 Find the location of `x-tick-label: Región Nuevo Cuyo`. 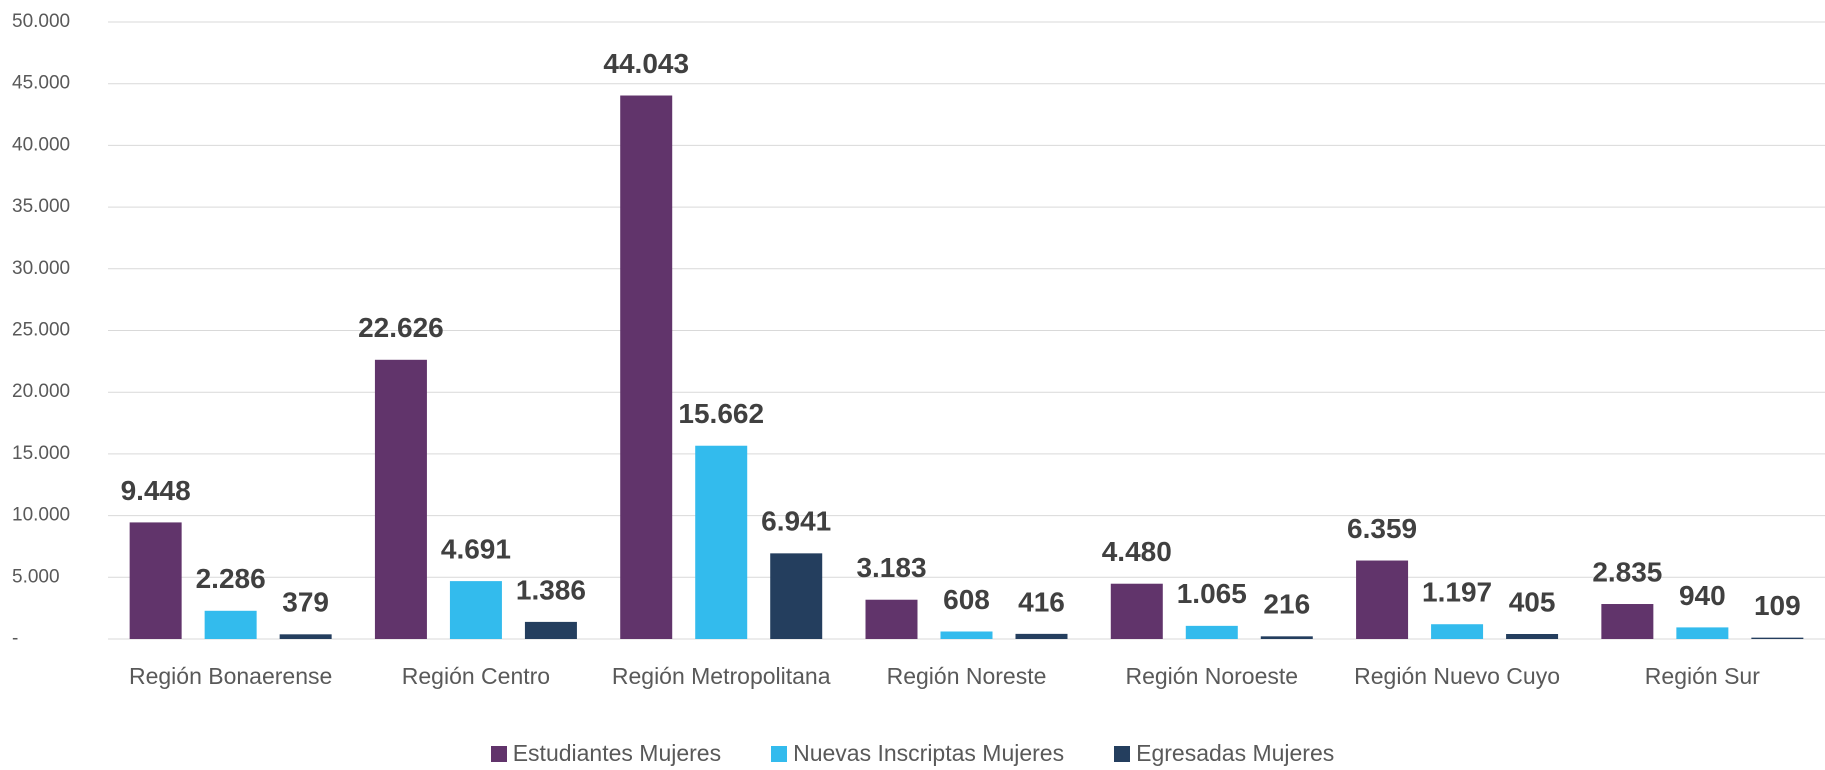

x-tick-label: Región Nuevo Cuyo is located at coordinates (1457, 676).